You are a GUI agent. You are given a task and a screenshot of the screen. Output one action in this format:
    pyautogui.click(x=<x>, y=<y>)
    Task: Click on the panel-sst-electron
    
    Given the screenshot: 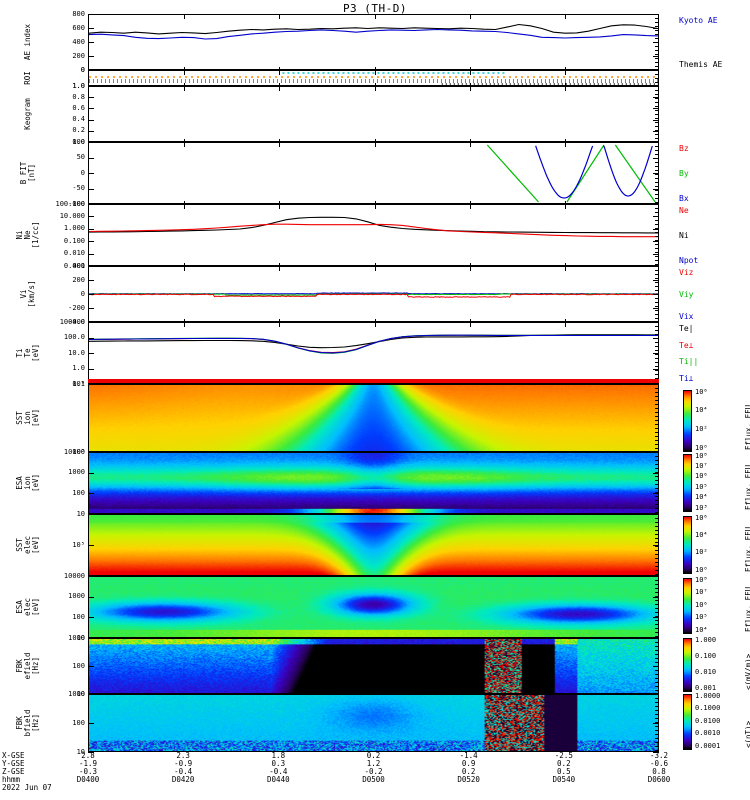 What is the action you would take?
    pyautogui.click(x=373, y=545)
    